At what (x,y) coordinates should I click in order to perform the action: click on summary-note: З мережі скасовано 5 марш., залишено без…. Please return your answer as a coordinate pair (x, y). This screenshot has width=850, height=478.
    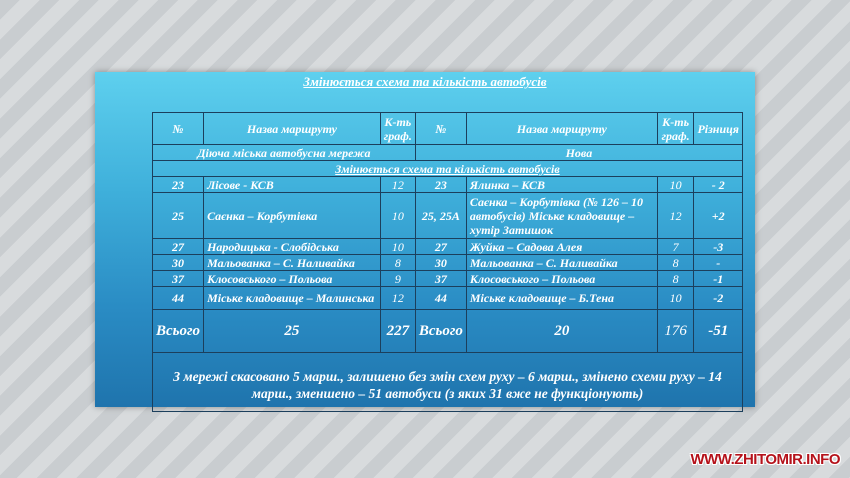
    Looking at the image, I should click on (447, 382).